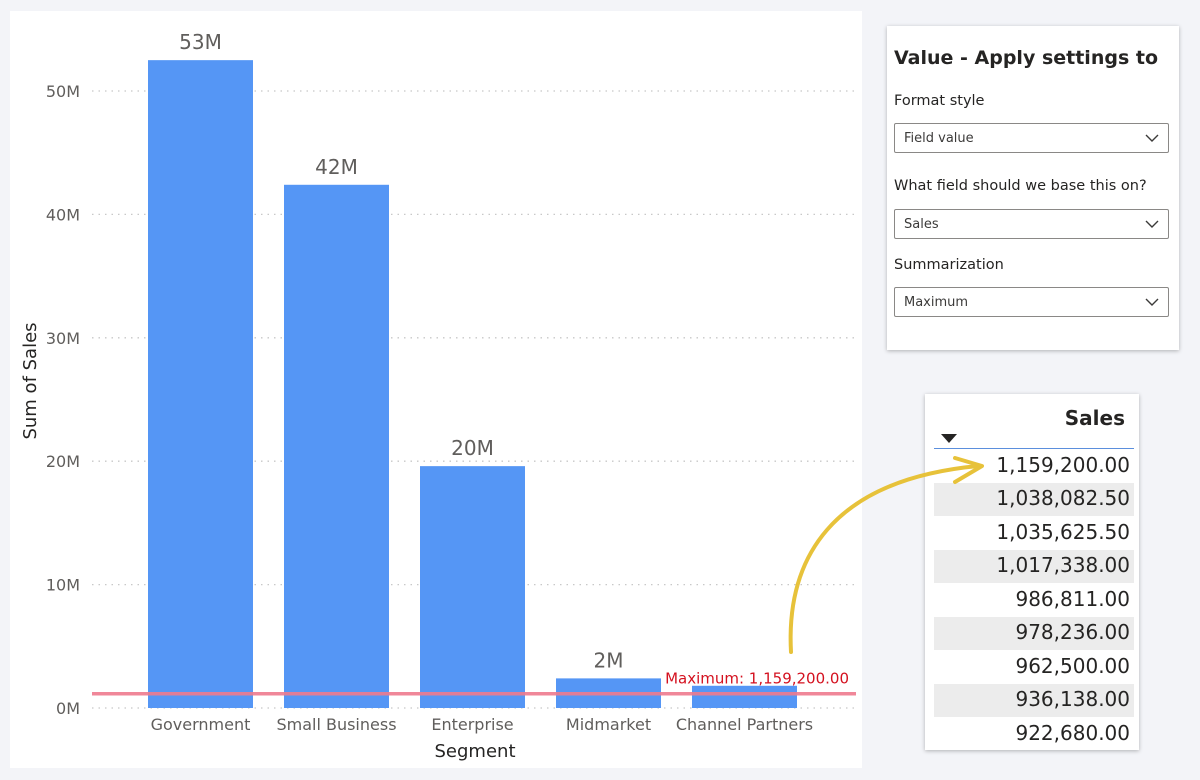 The image size is (1200, 780). I want to click on x-axis-label: Segment, so click(475, 751).